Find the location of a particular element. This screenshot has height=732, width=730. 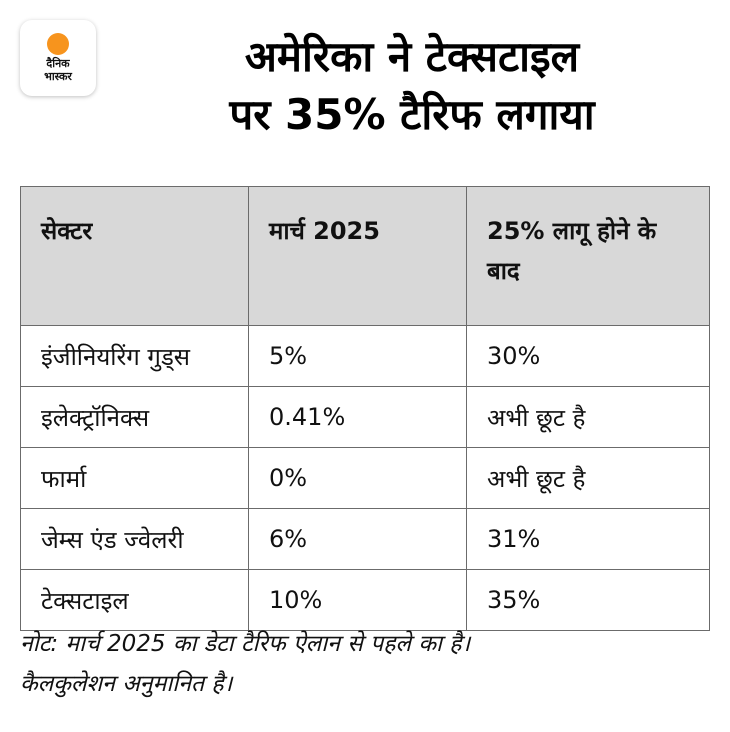

cell-after: 31% is located at coordinates (588, 539).